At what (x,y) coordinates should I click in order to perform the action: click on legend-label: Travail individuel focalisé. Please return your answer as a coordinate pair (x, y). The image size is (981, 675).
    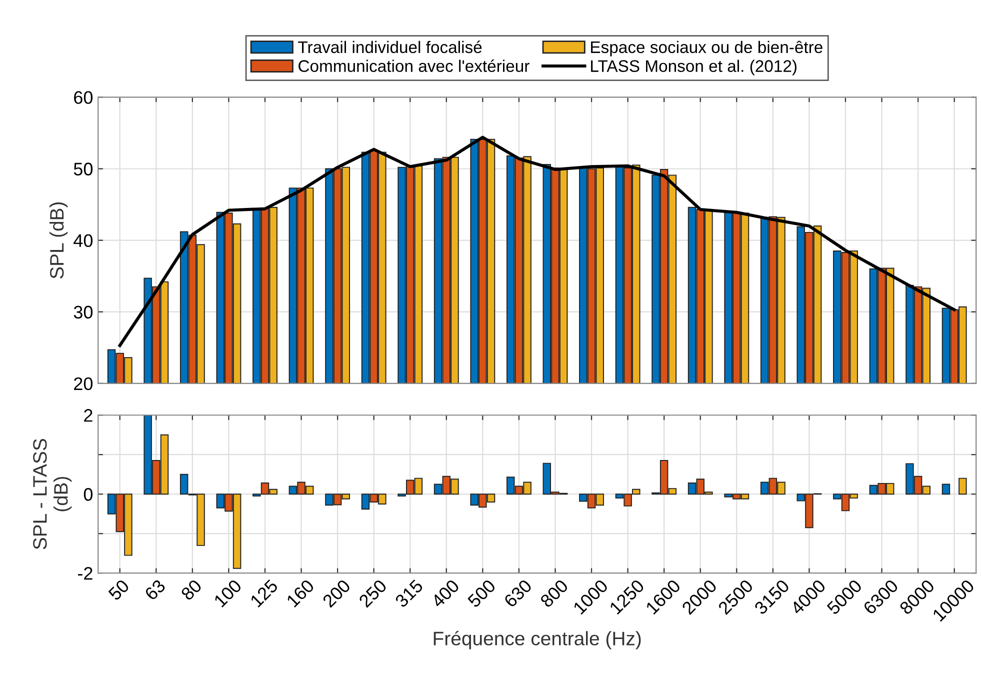
    Looking at the image, I should click on (390, 47).